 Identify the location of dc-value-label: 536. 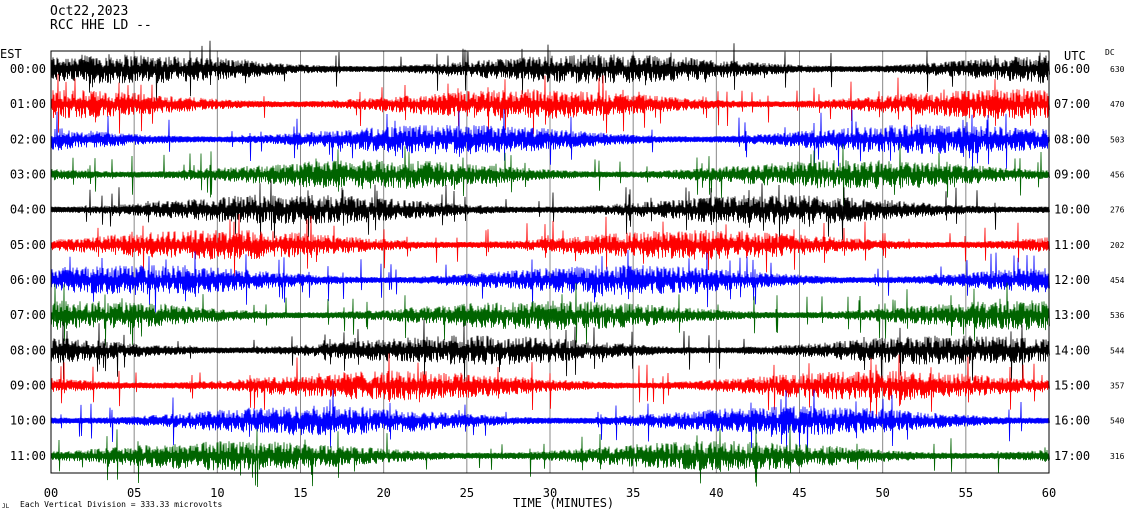
(1117, 315).